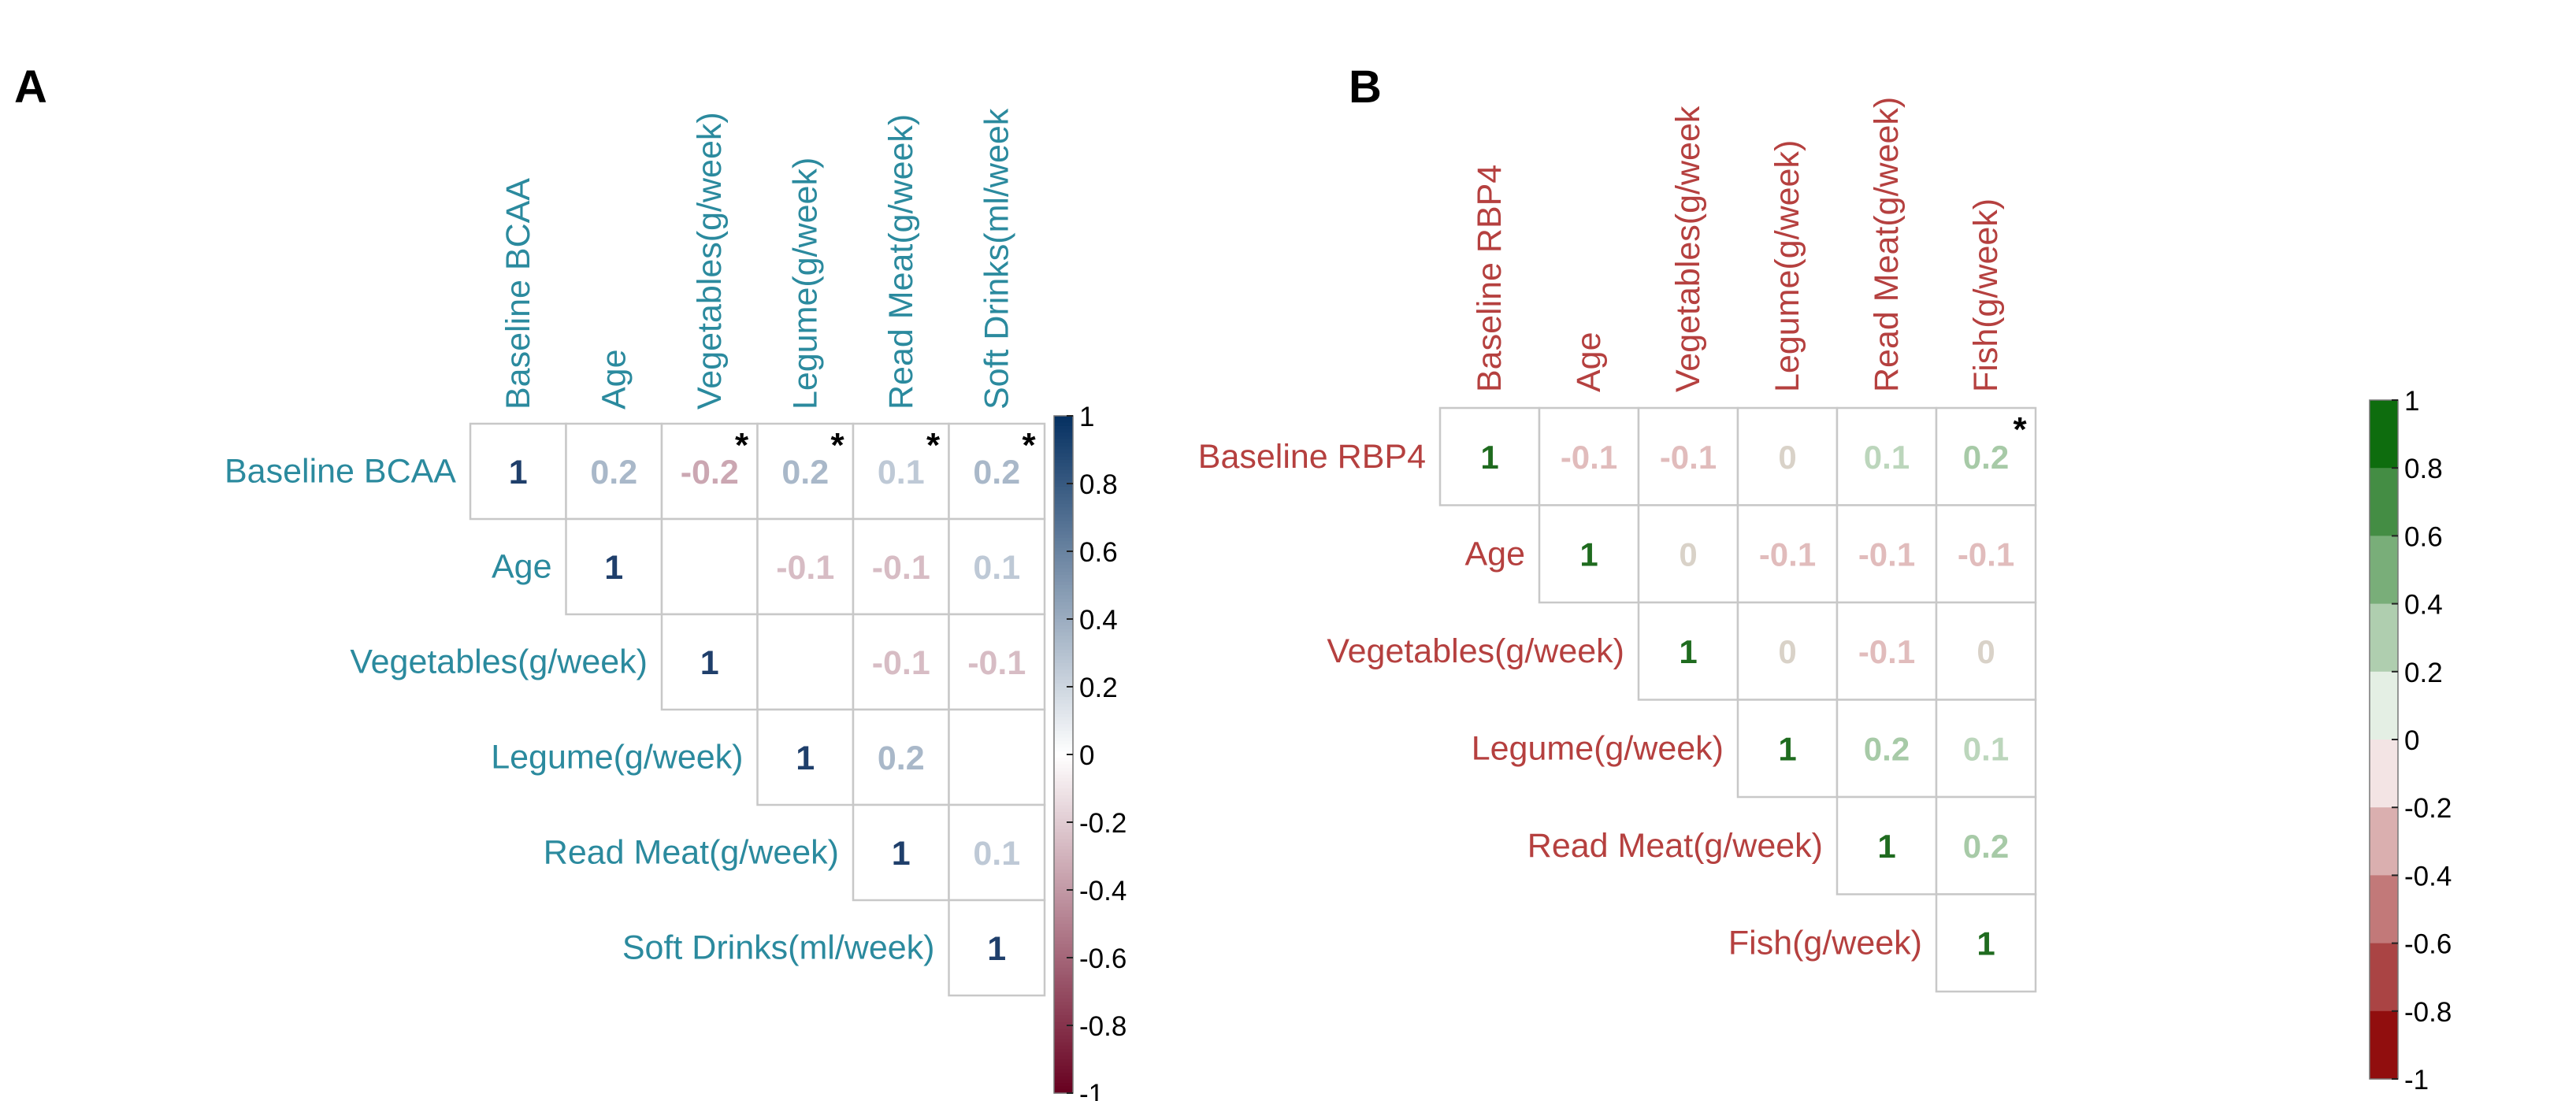  Describe the element at coordinates (1086, 756) in the screenshot. I see `colorbar-tick-label: 0` at that location.